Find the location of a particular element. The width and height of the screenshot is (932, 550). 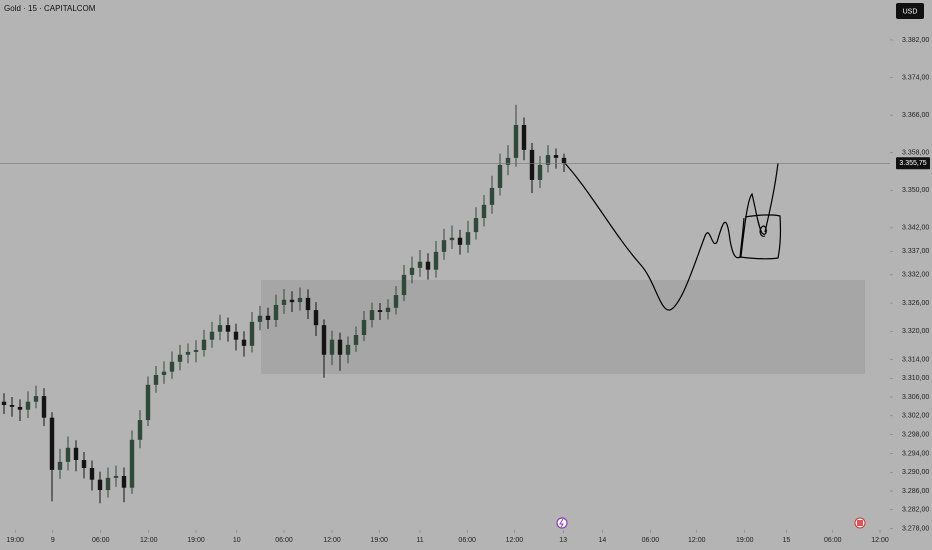

y-tick-label: 3.278,00 is located at coordinates (915, 528).